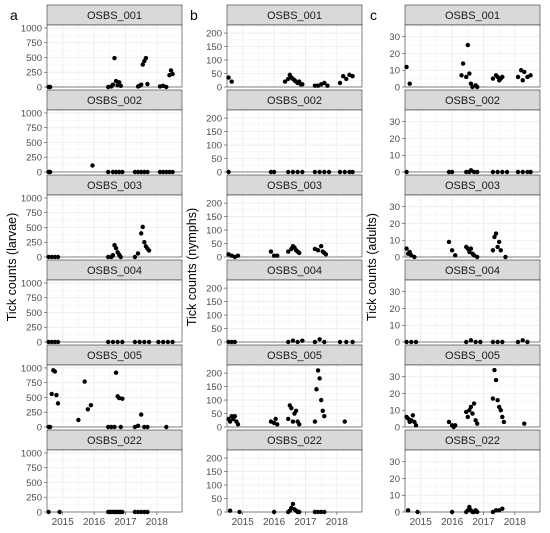 Image resolution: width=550 pixels, height=533 pixels. Describe the element at coordinates (31, 453) in the screenshot. I see `y-tick-label: 1000` at that location.